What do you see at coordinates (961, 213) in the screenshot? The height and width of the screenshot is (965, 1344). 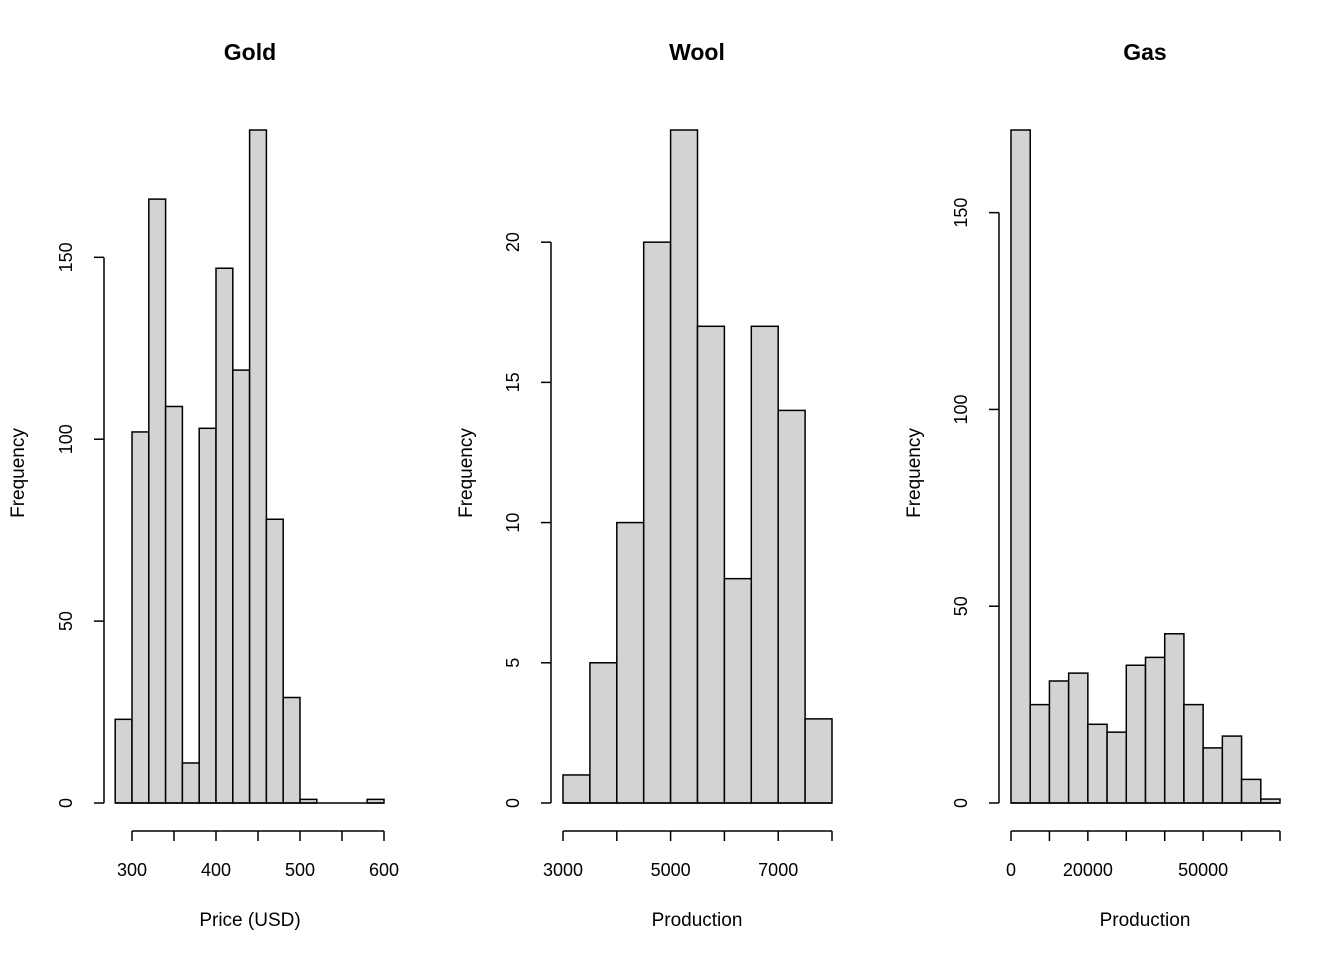 I see `gas-y-tick-label-3: 150` at bounding box center [961, 213].